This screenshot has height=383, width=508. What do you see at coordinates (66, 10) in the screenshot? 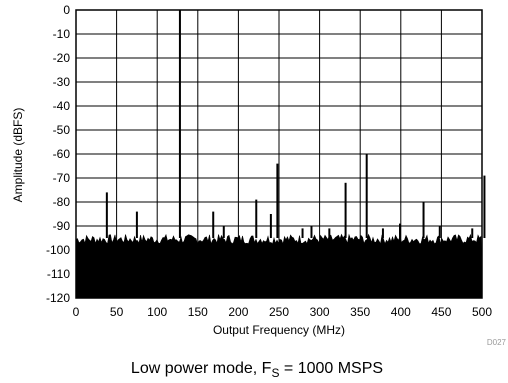
I see `y-tick-label: 0` at bounding box center [66, 10].